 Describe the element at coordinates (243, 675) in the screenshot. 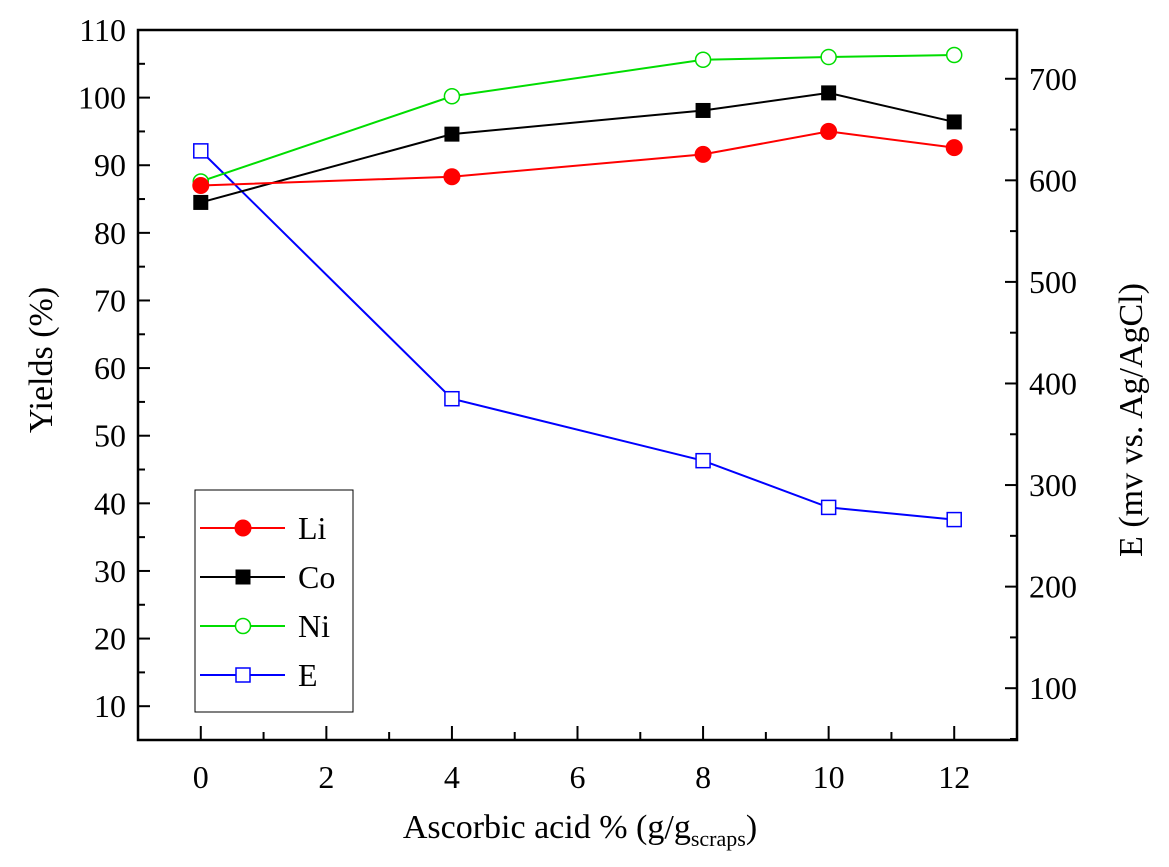

I see `legend-marker-e` at that location.